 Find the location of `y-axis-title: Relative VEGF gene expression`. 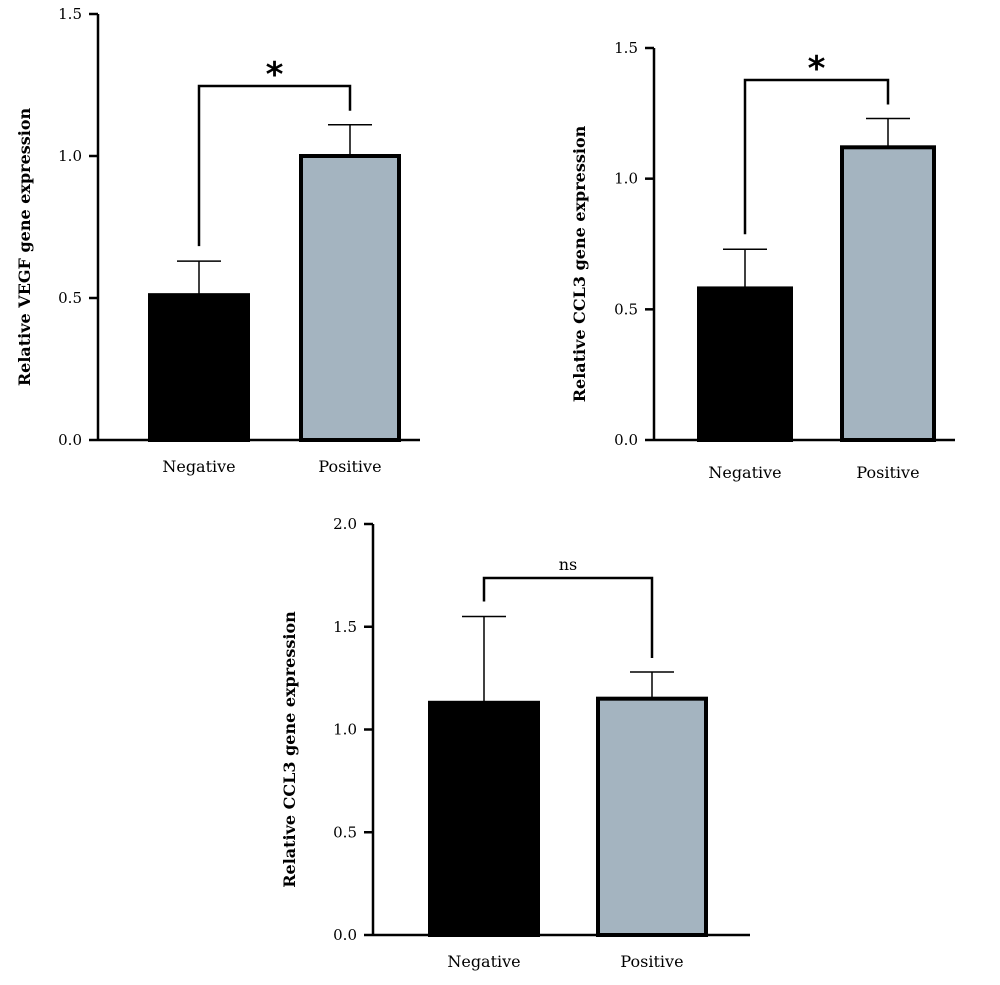

y-axis-title: Relative VEGF gene expression is located at coordinates (24, 246).